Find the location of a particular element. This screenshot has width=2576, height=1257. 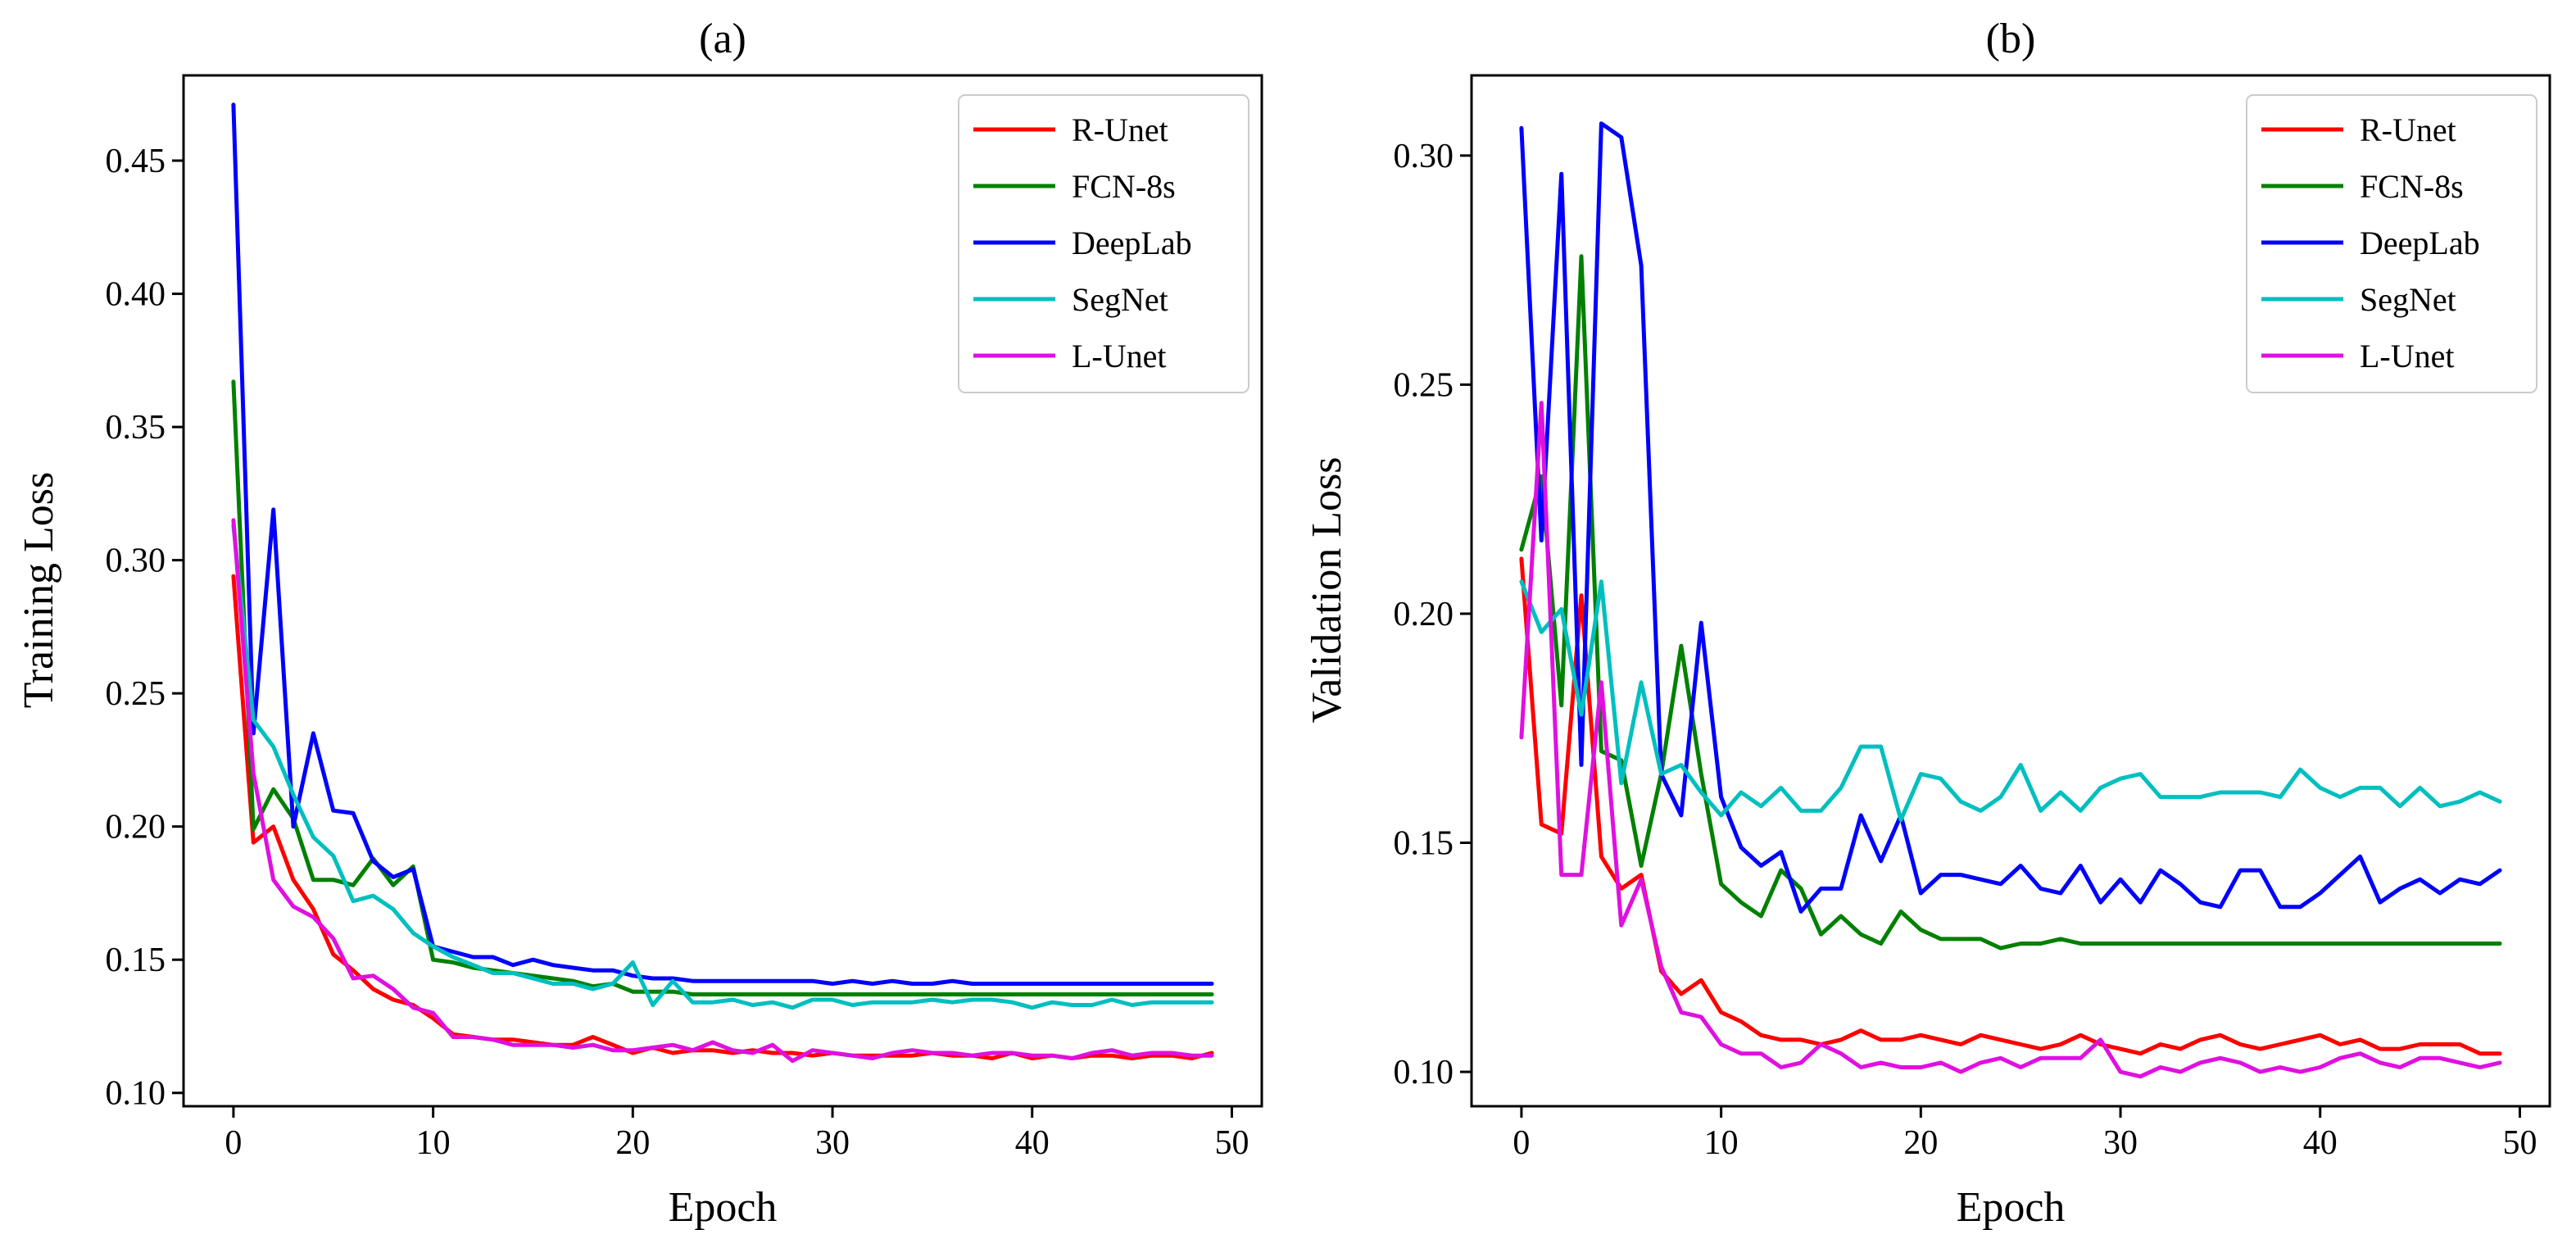

y-tick-label: 0.45 is located at coordinates (136, 161).